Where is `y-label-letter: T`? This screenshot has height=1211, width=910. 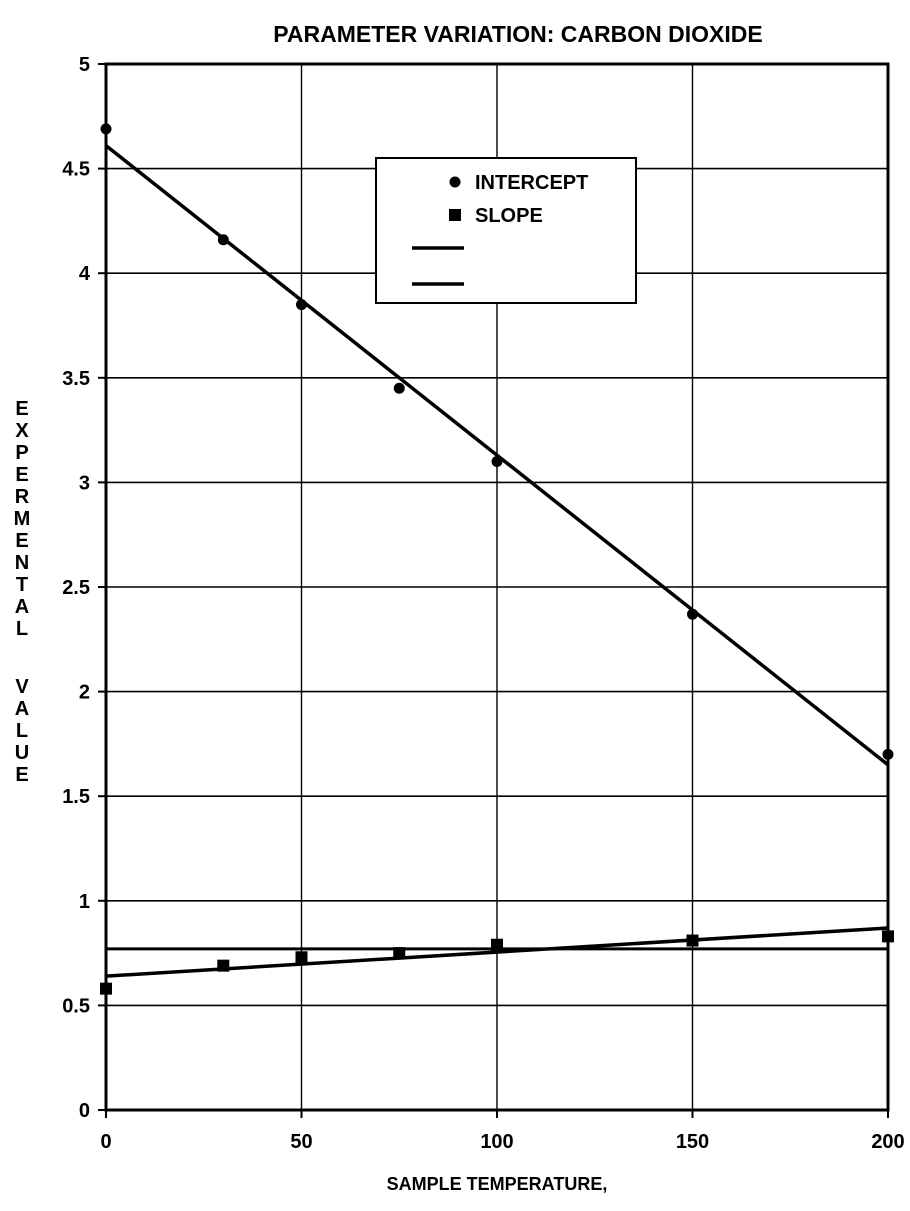
y-label-letter: T is located at coordinates (22, 585).